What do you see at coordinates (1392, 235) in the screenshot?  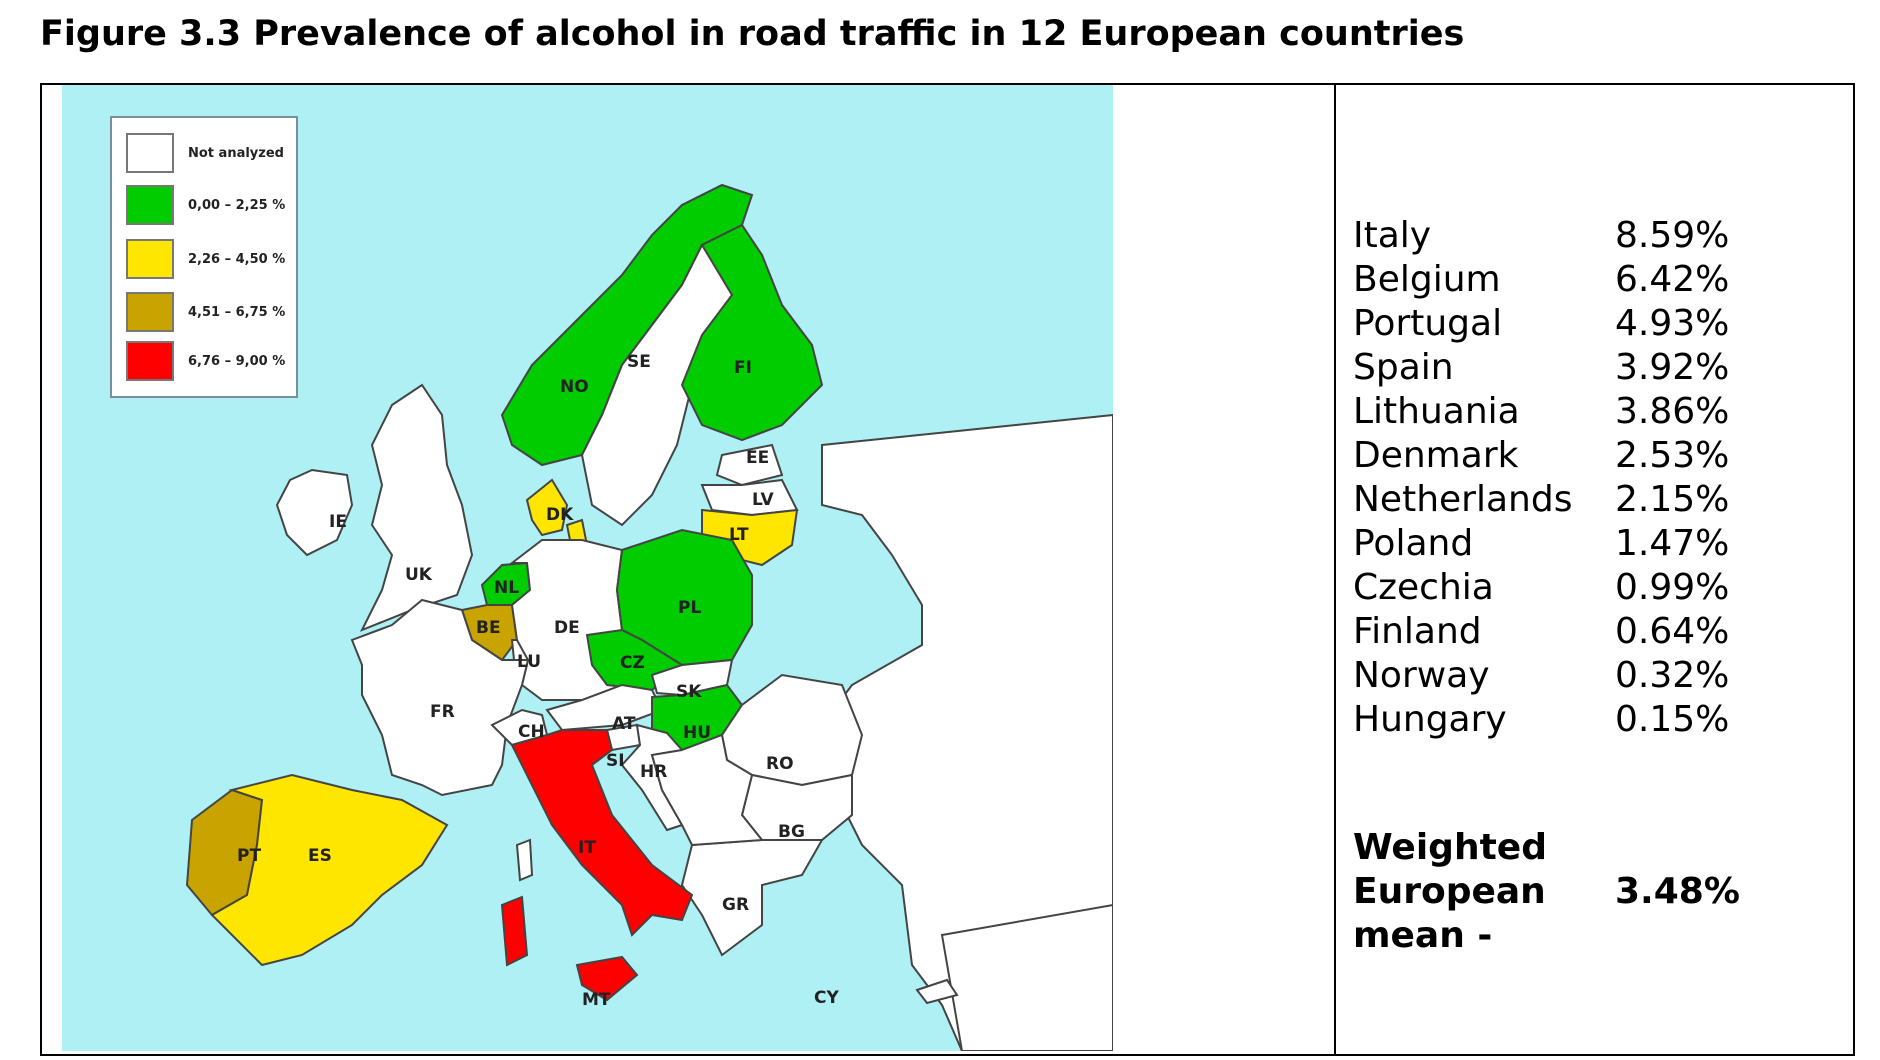 I see `stat-country: Italy` at bounding box center [1392, 235].